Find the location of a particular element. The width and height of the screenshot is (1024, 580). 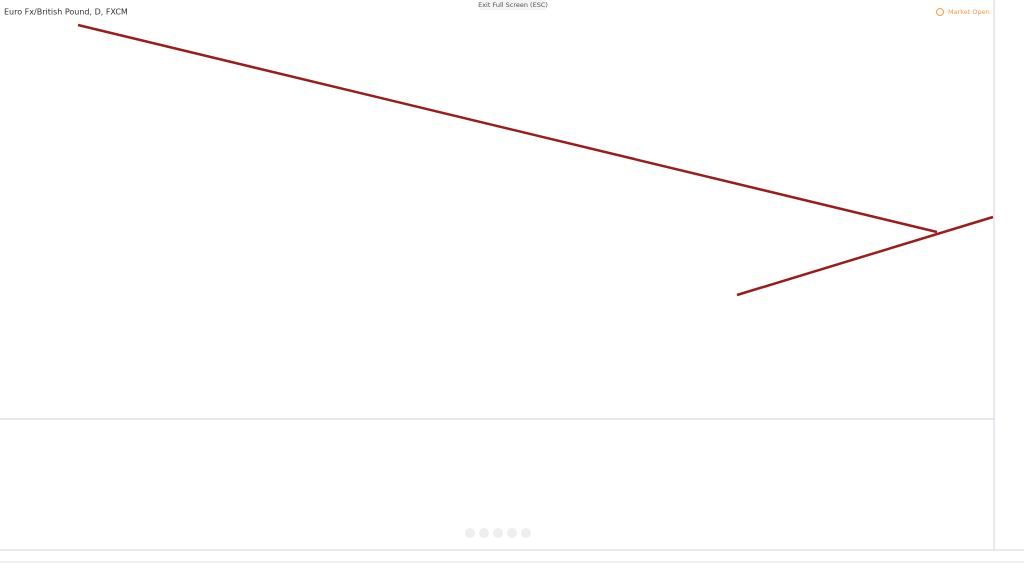

market-status: Market Open is located at coordinates (969, 12).